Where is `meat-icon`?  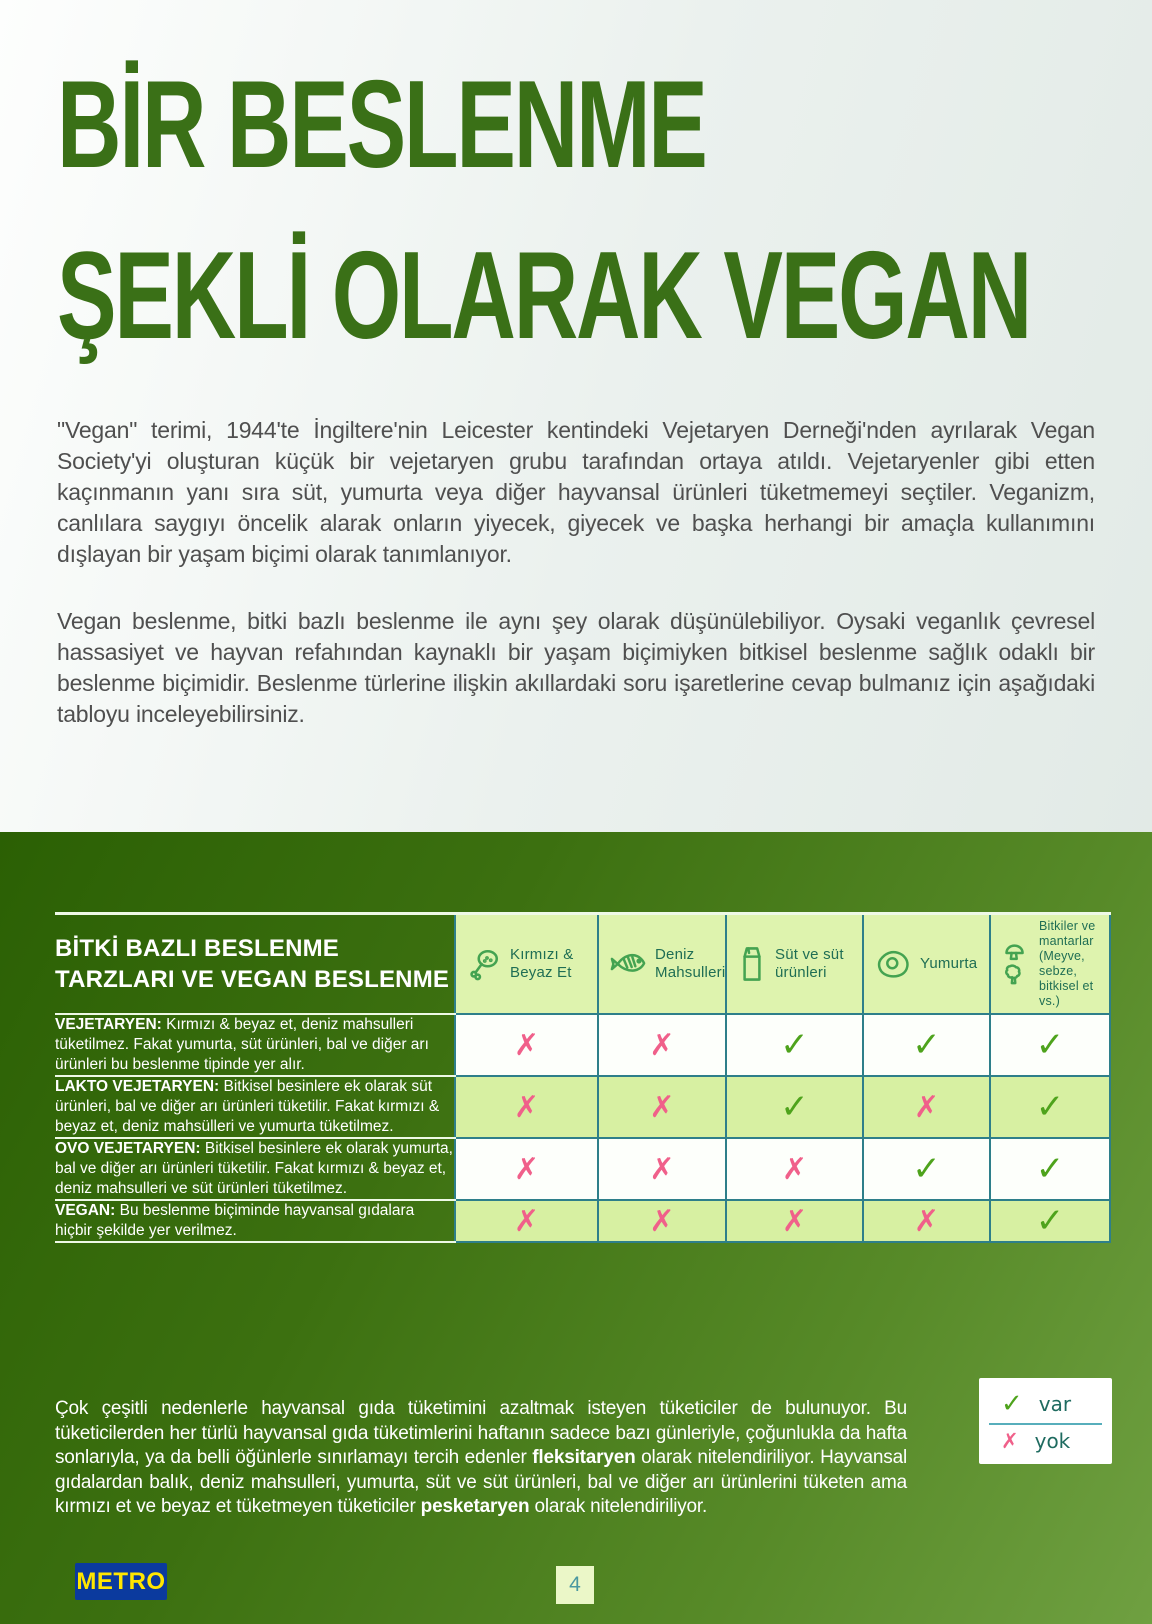
meat-icon is located at coordinates (484, 965).